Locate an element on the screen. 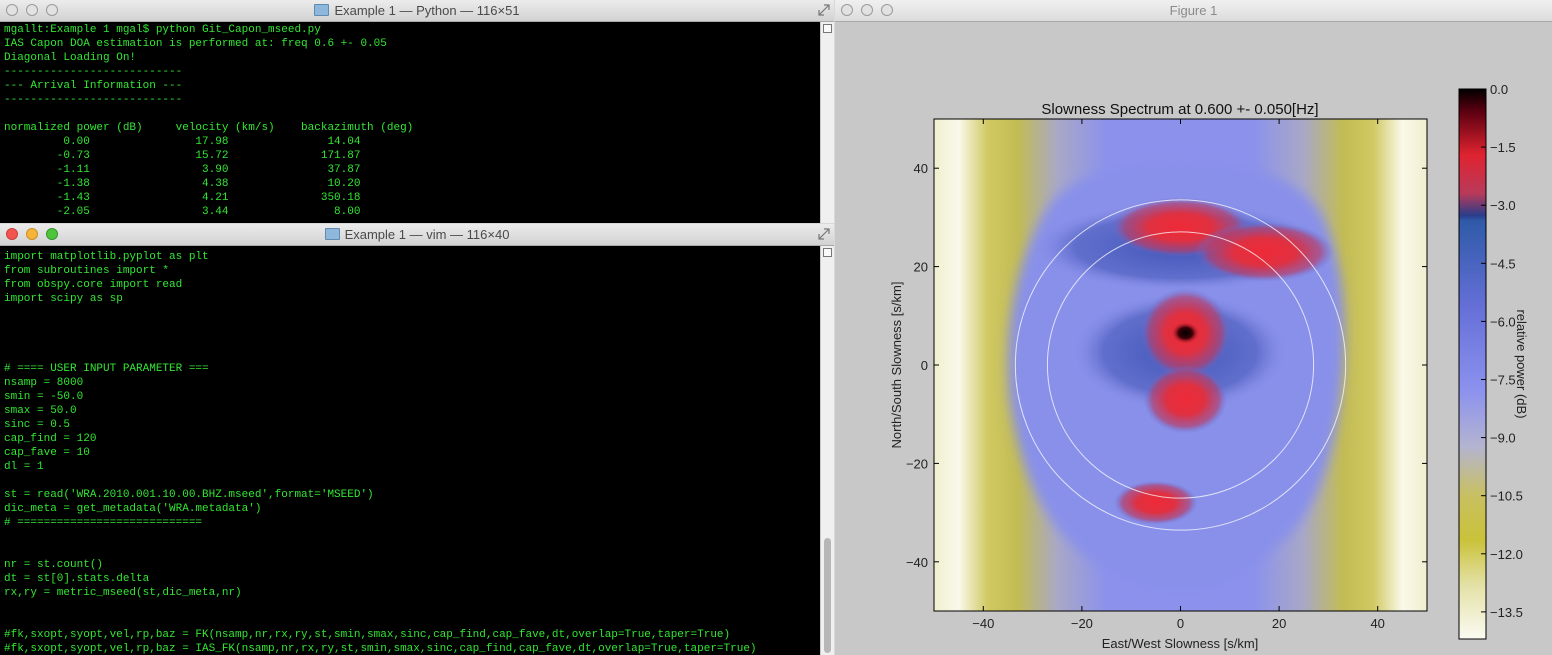  python-window-title-text: Example 1 — Python — 116×51 is located at coordinates (427, 10).